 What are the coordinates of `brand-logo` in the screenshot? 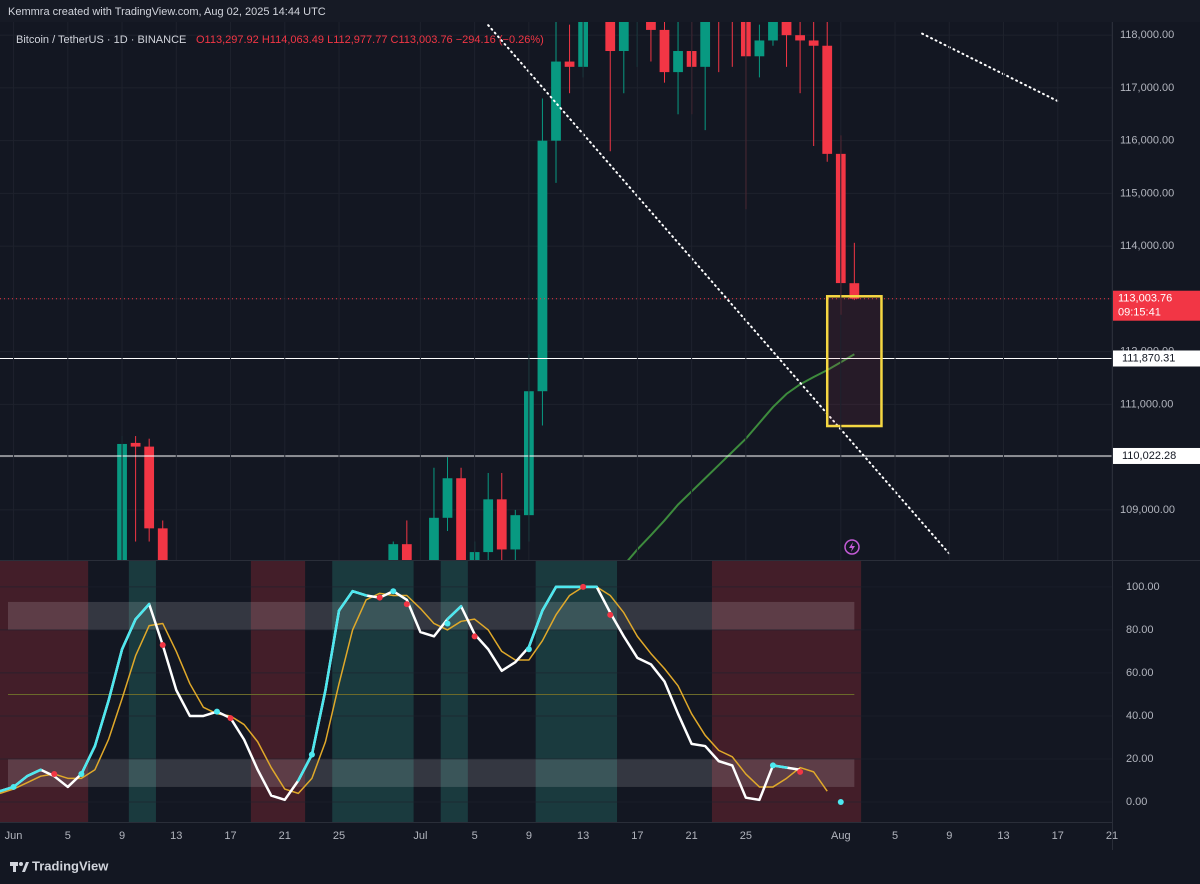 It's located at (19, 867).